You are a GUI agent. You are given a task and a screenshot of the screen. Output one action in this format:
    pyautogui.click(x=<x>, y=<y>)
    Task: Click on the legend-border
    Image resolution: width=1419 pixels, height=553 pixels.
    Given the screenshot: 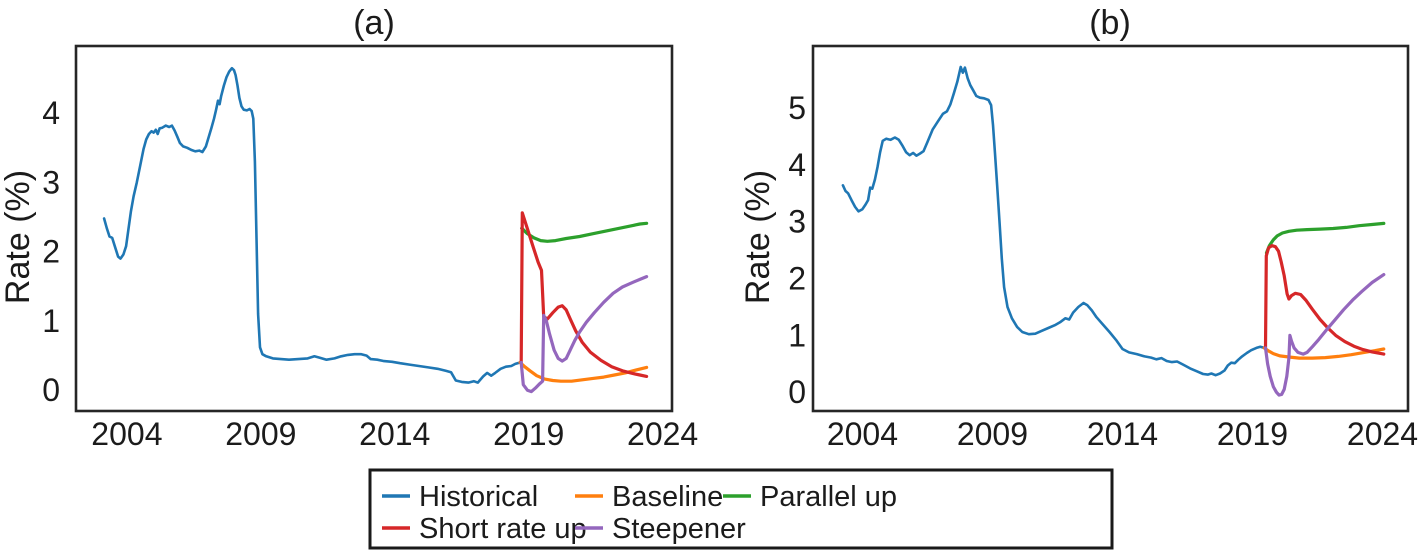 What is the action you would take?
    pyautogui.click(x=741, y=509)
    